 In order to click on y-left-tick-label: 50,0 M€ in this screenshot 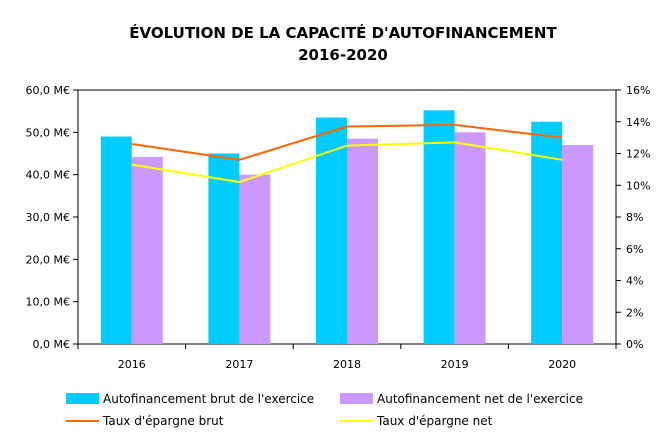, I will do `click(48, 132)`.